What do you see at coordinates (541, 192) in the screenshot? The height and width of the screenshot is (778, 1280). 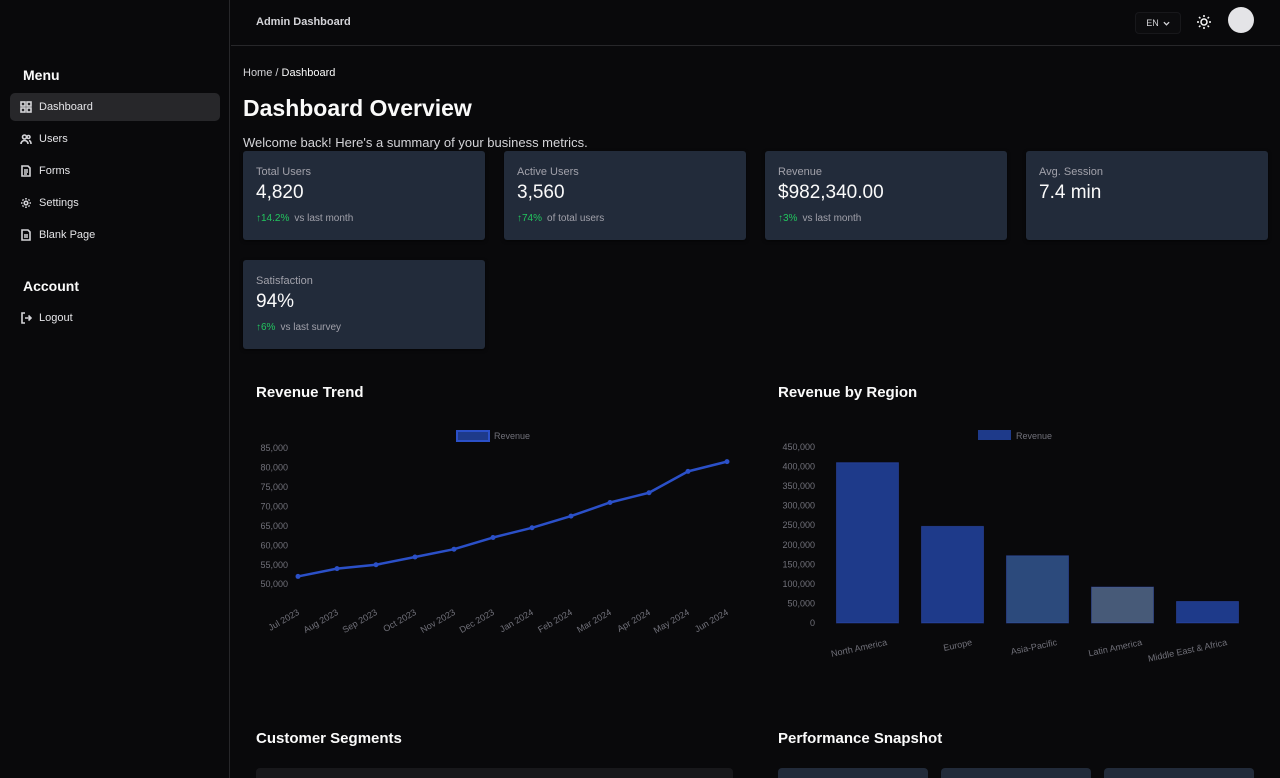 I see `stat-value: 3,560` at bounding box center [541, 192].